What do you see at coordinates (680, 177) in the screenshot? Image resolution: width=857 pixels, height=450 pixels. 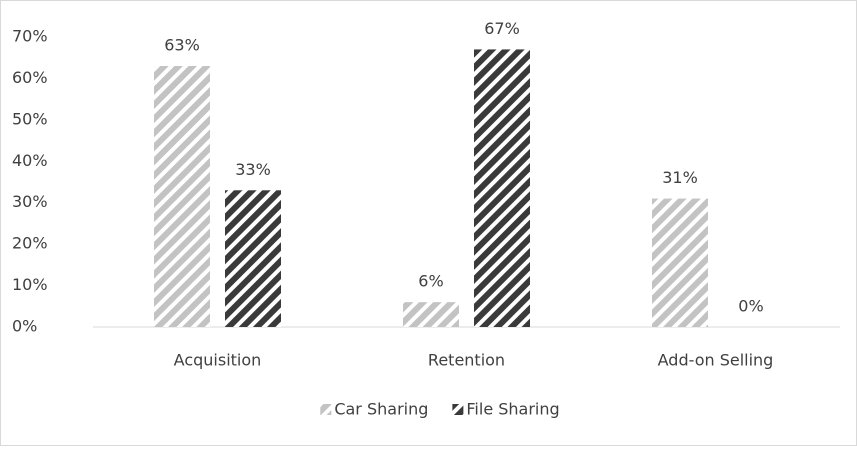 I see `value-label: 31%` at bounding box center [680, 177].